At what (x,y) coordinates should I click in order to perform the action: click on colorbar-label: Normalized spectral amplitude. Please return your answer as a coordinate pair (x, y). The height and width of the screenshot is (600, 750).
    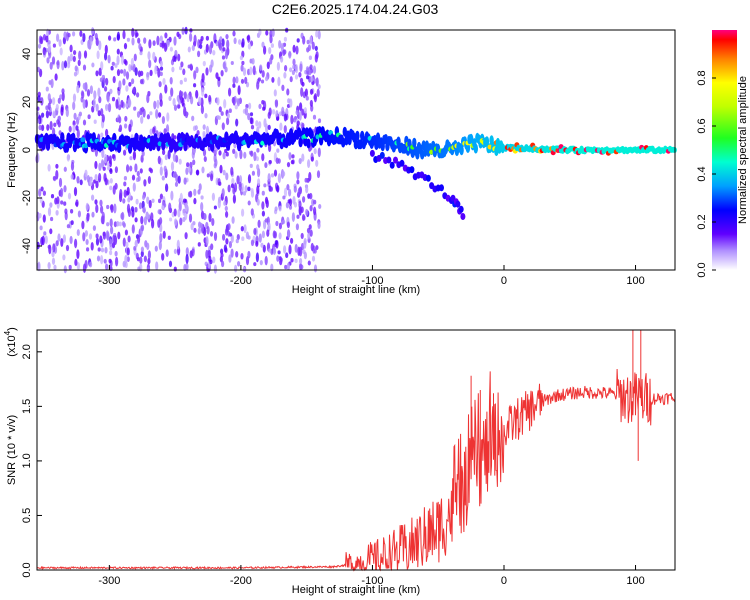
    Looking at the image, I should click on (743, 150).